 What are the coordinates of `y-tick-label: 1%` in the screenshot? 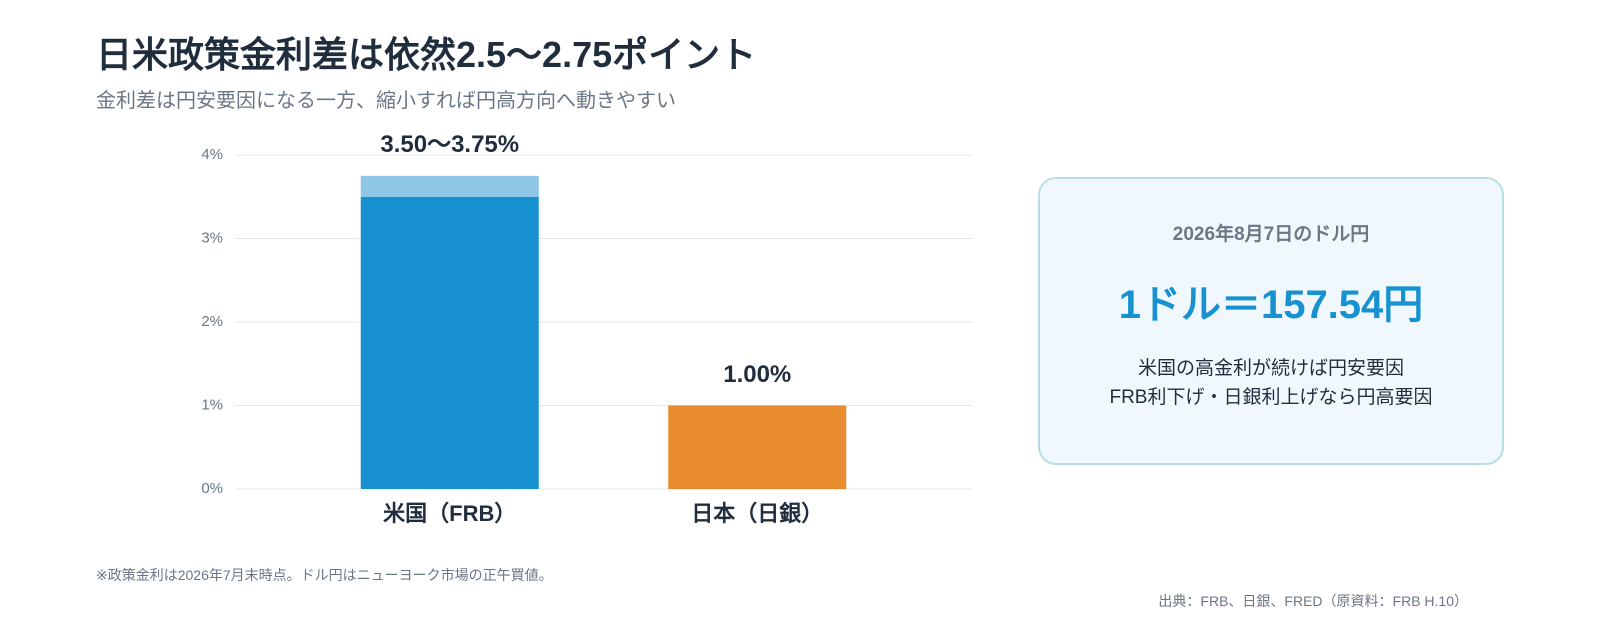 It's located at (212, 404).